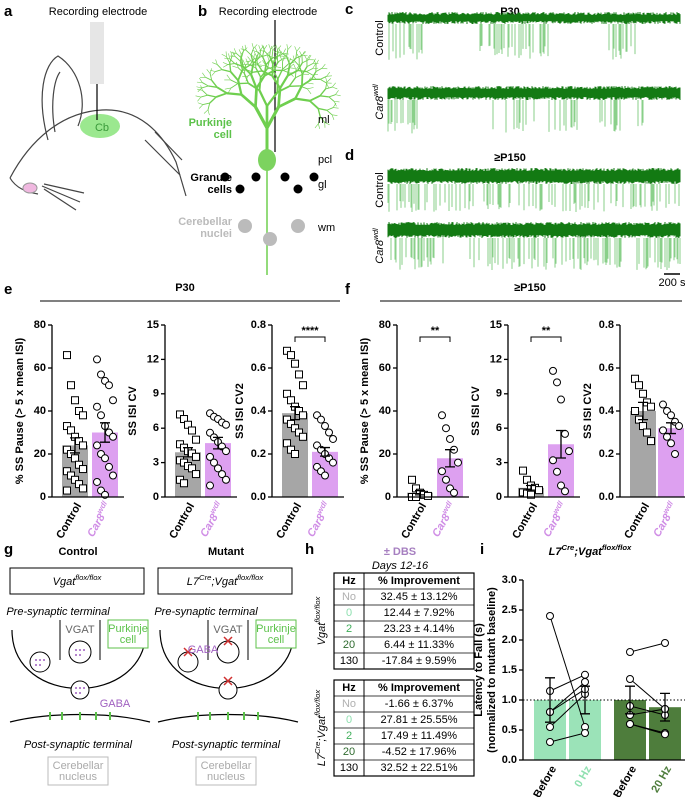 Image resolution: width=685 pixels, height=797 pixels. What do you see at coordinates (349, 629) in the screenshot?
I see `hz-cell: 2` at bounding box center [349, 629].